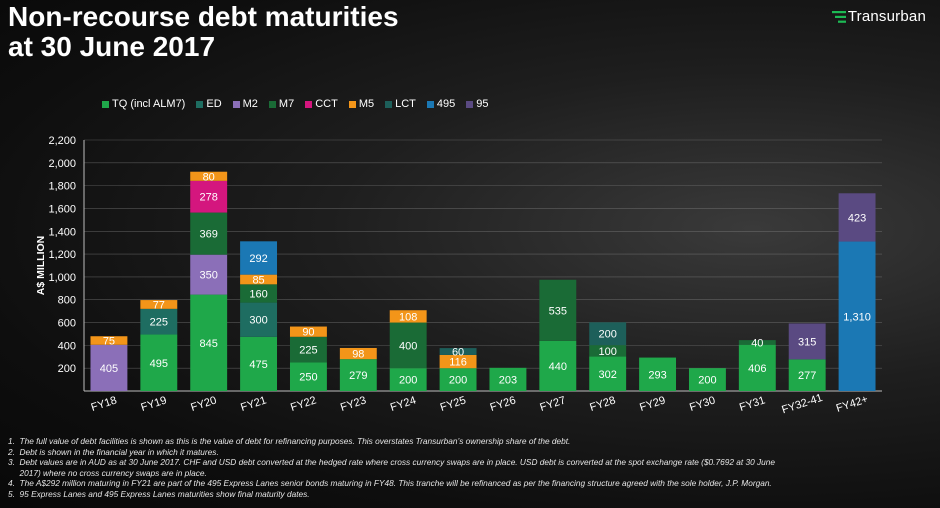  Describe the element at coordinates (62, 255) in the screenshot. I see `y-tick-label: 1,200` at that location.